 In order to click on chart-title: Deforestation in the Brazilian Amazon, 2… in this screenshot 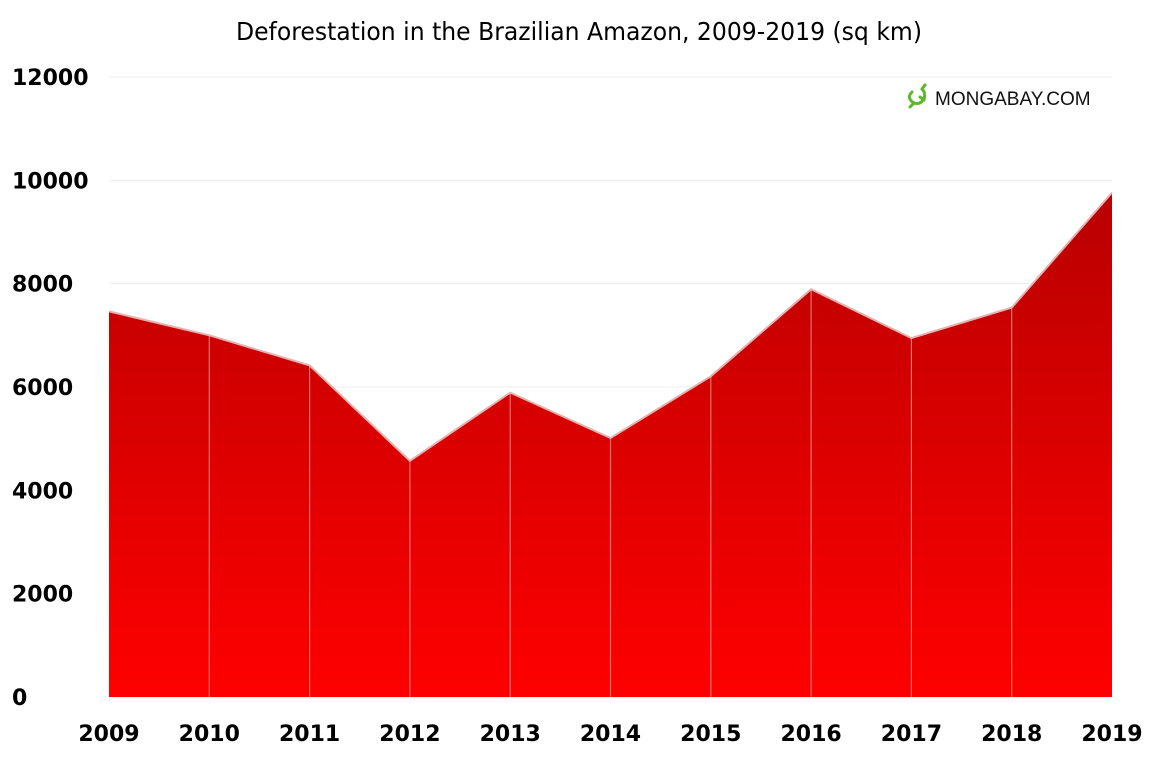, I will do `click(579, 31)`.